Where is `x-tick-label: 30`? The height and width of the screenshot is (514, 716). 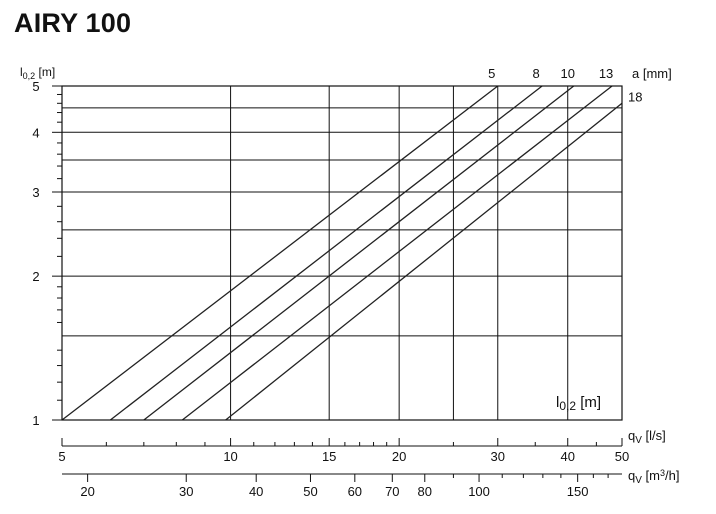 x-tick-label: 30 is located at coordinates (498, 456).